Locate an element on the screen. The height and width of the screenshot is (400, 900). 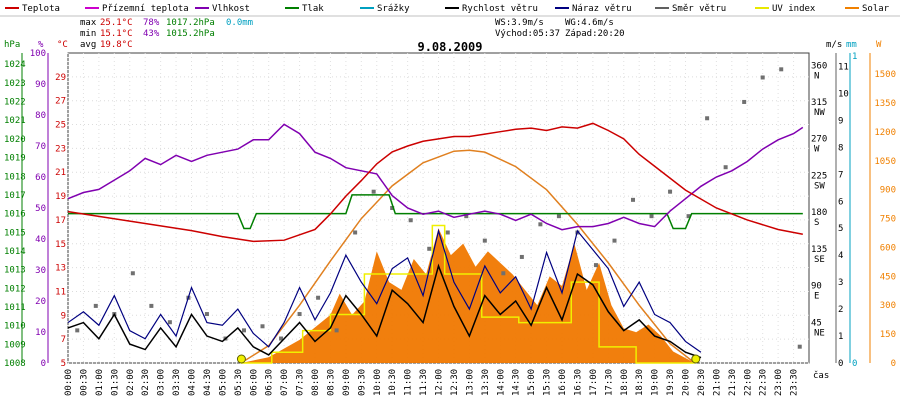
w-tick: 0 is located at coordinates (893, 364).